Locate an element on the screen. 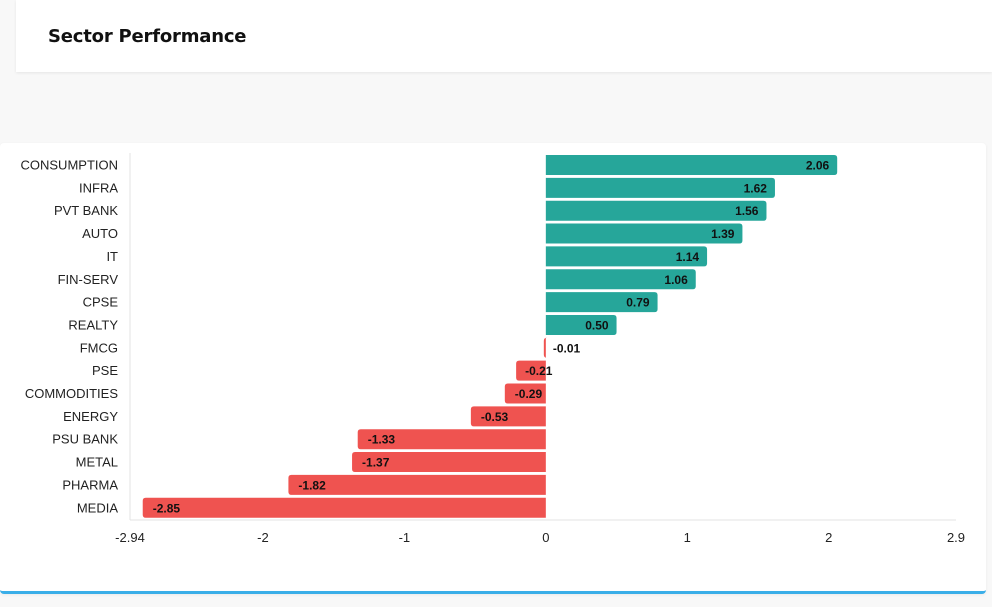 Image resolution: width=992 pixels, height=607 pixels. category-label: MEDIA is located at coordinates (98, 507).